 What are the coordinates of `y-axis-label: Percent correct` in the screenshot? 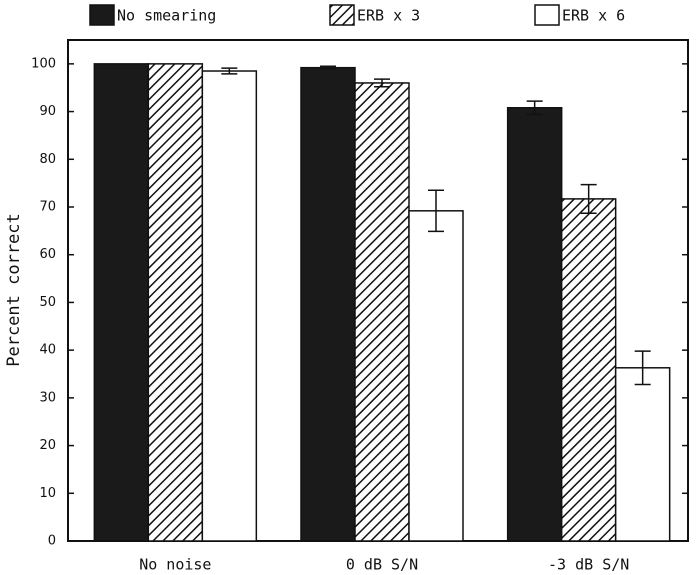 It's located at (14, 290).